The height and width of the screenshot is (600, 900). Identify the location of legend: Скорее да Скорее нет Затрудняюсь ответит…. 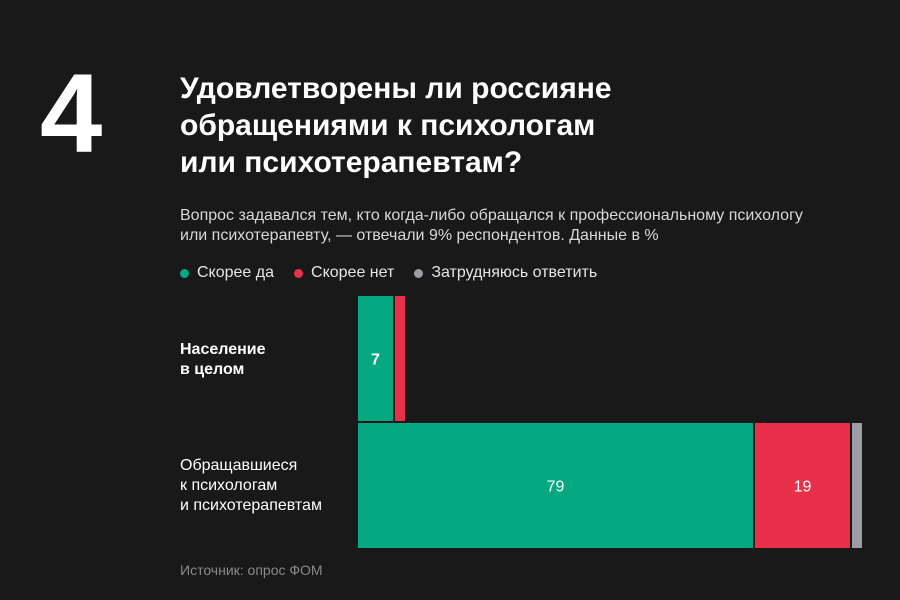
(388, 273).